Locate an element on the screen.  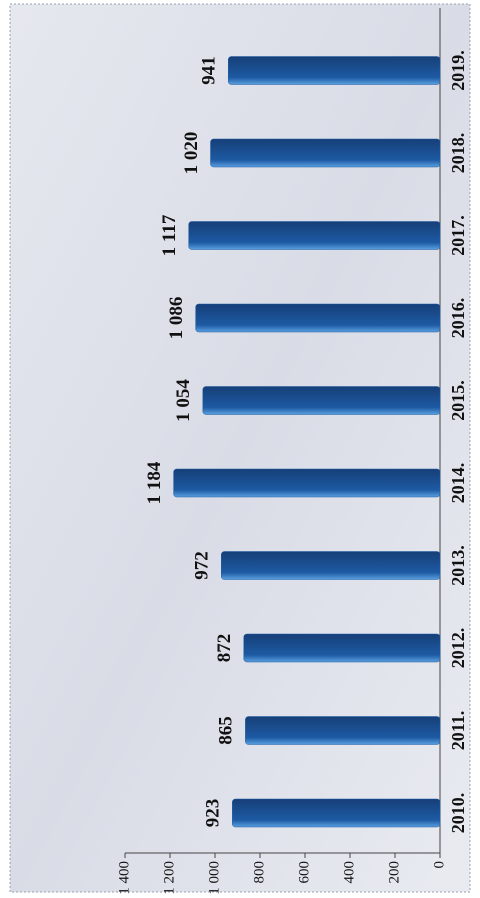
x-tick-label: 2014. is located at coordinates (458, 483).